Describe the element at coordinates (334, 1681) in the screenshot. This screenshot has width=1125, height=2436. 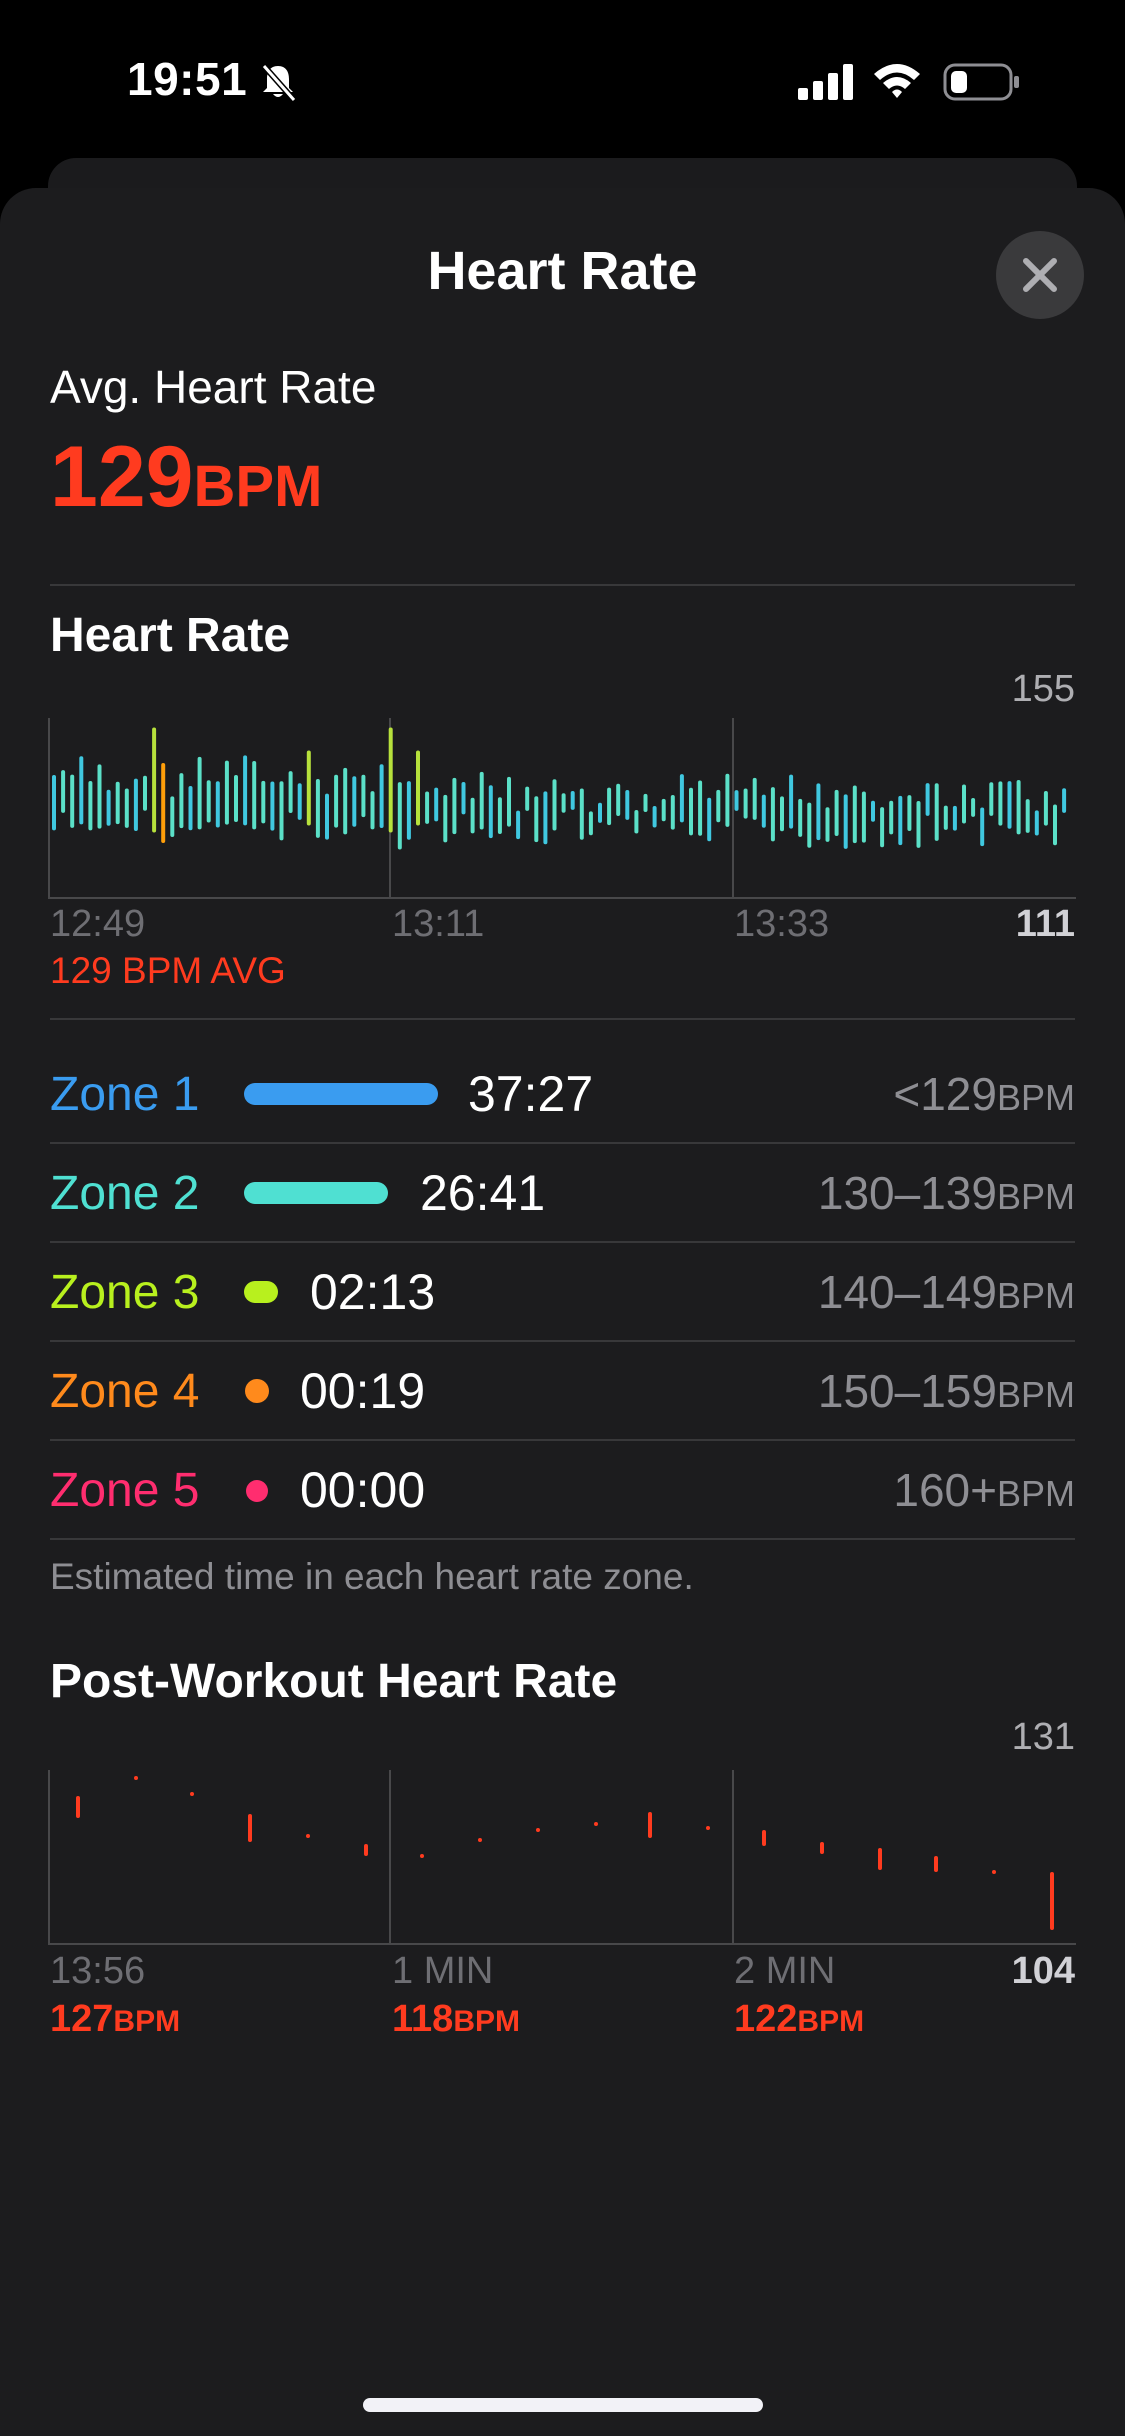
I see `post-workout-title: Post-Workout Heart Rate` at that location.